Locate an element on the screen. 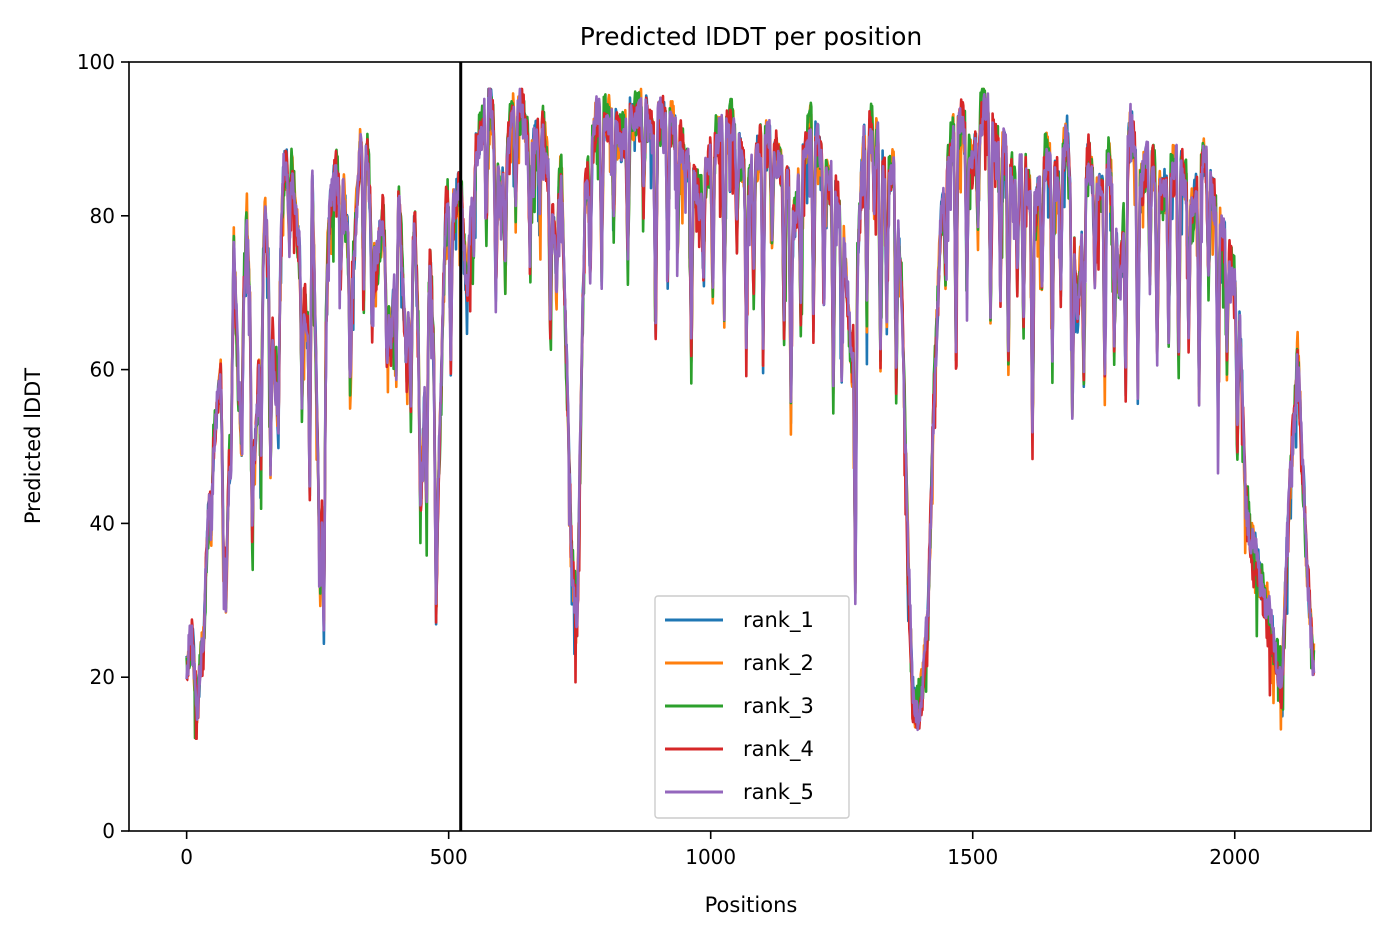  y-tick-label: 0 is located at coordinates (108, 831).